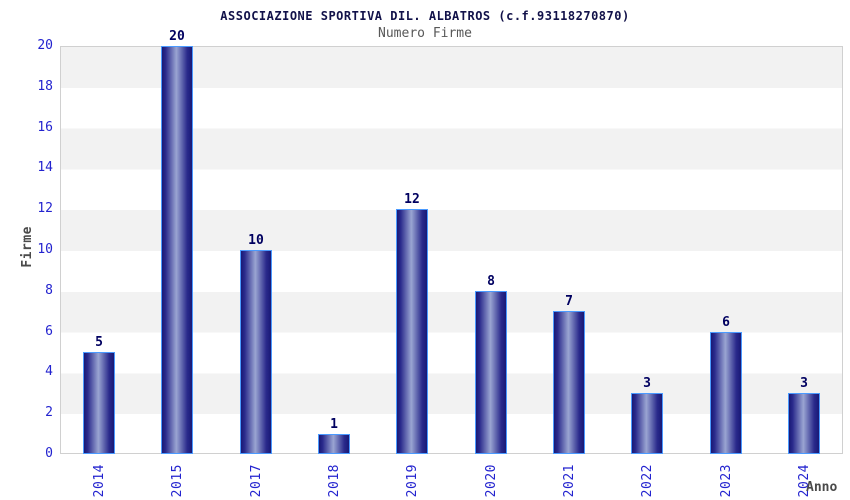 The height and width of the screenshot is (500, 850). Describe the element at coordinates (569, 481) in the screenshot. I see `x-tick-2021: 2021` at that location.